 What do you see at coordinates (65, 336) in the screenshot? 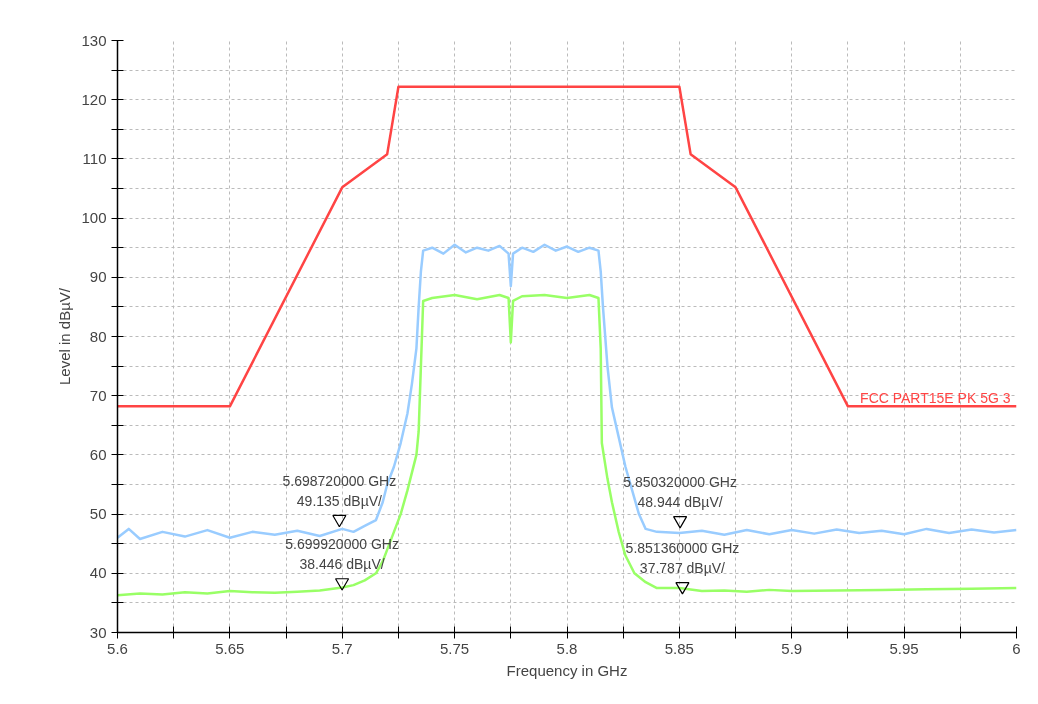
I see `y-axis-title: Level in dBµV/` at bounding box center [65, 336].